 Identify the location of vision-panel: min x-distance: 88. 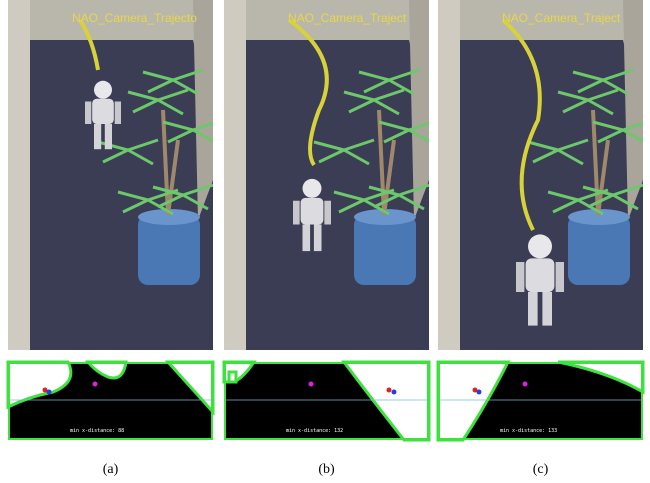
(110, 400).